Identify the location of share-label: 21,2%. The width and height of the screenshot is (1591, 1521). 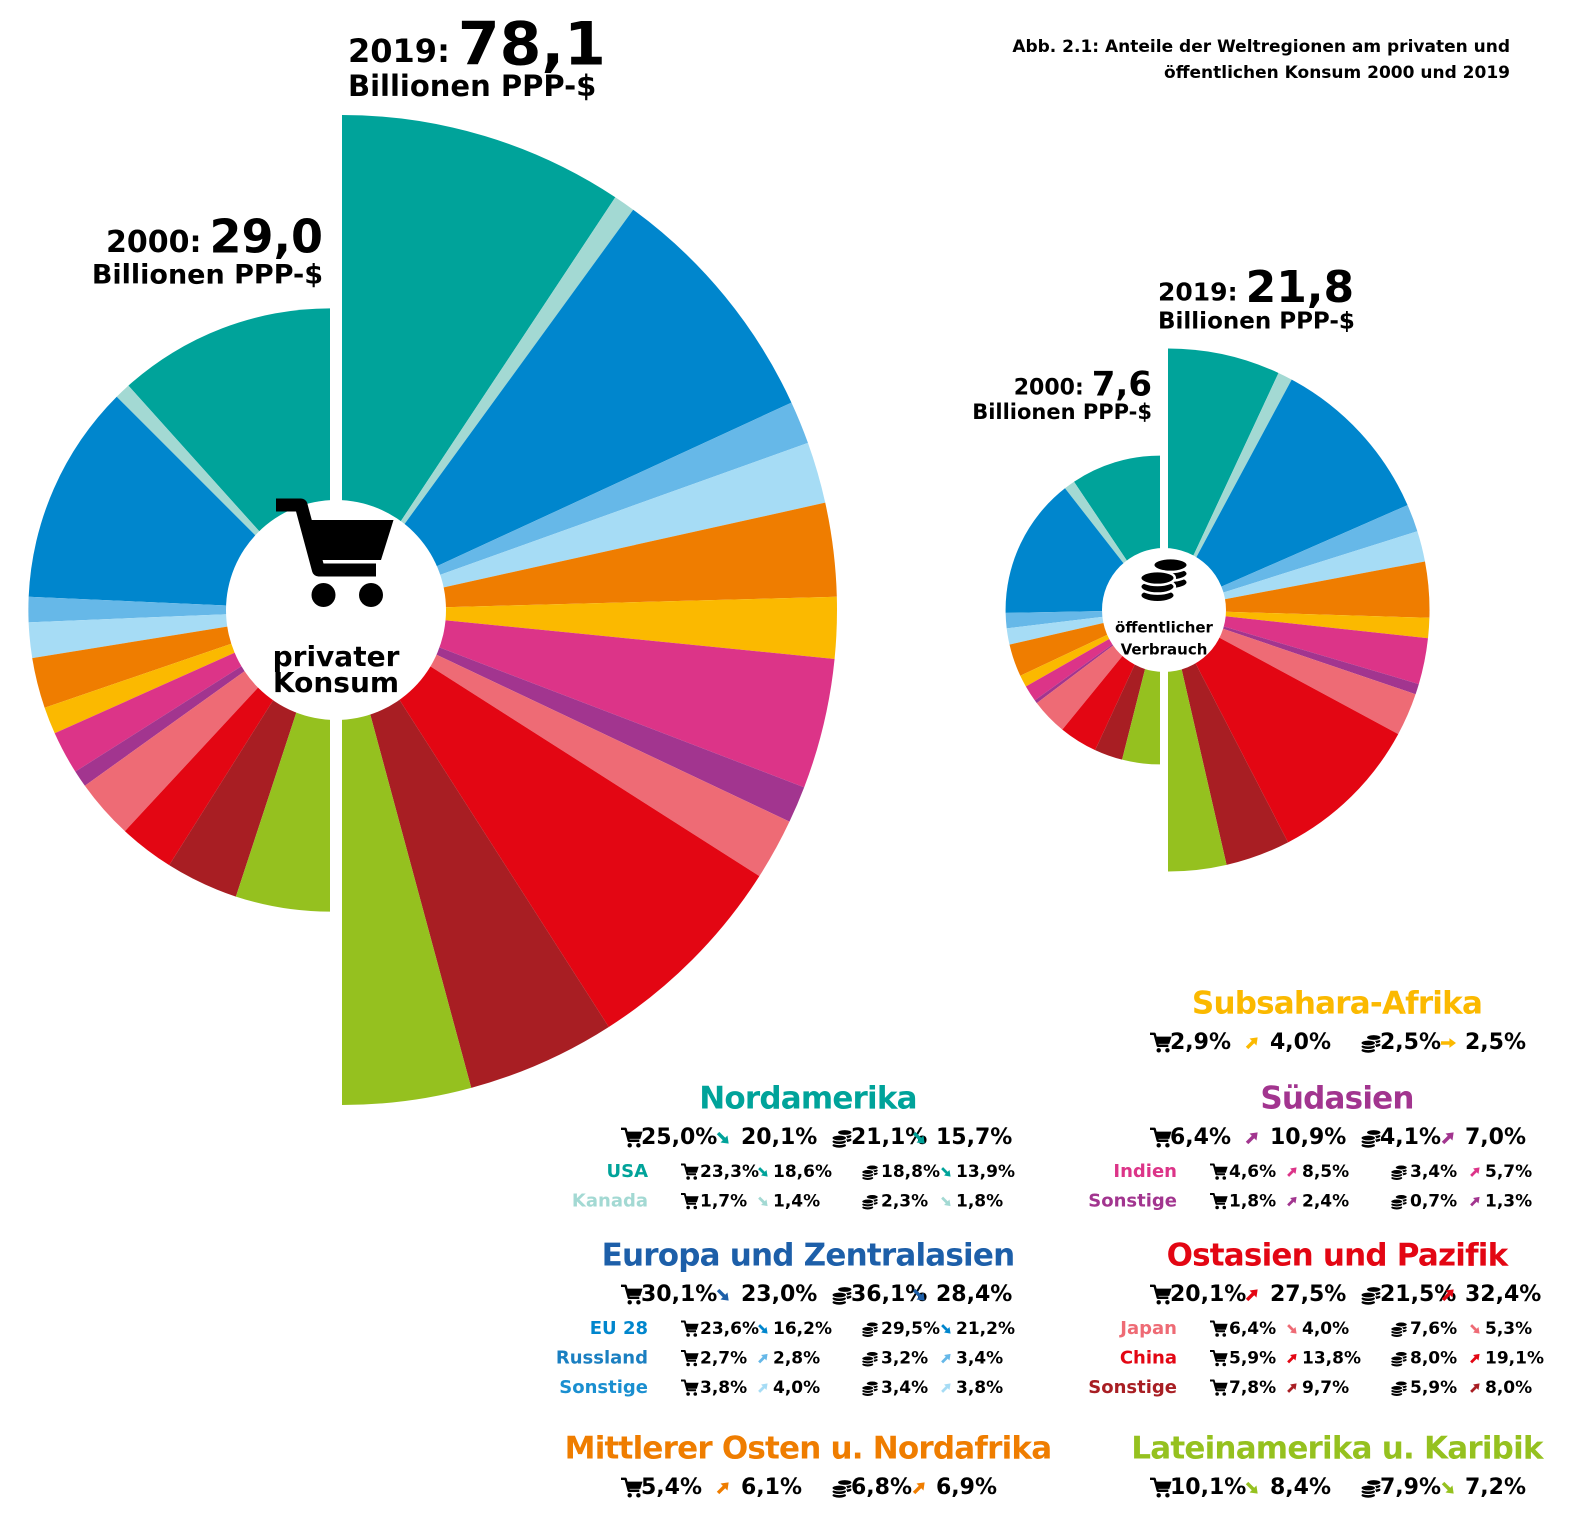
(985, 1329).